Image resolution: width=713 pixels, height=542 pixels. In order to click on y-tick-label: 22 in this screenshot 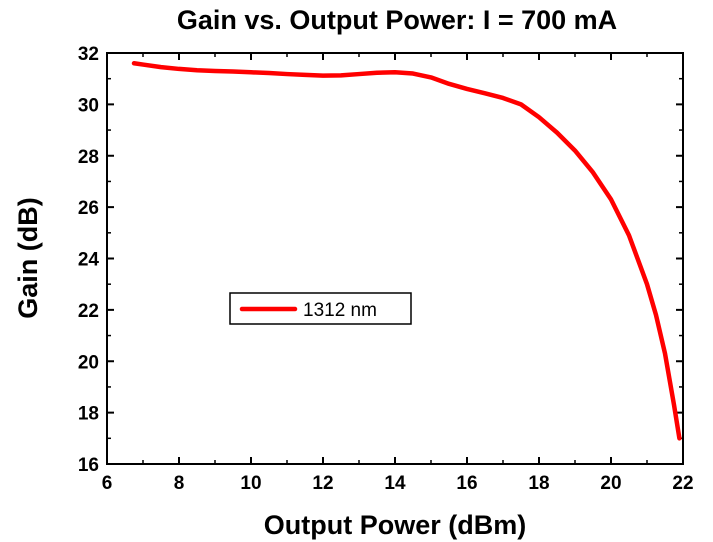, I will do `click(88, 311)`.